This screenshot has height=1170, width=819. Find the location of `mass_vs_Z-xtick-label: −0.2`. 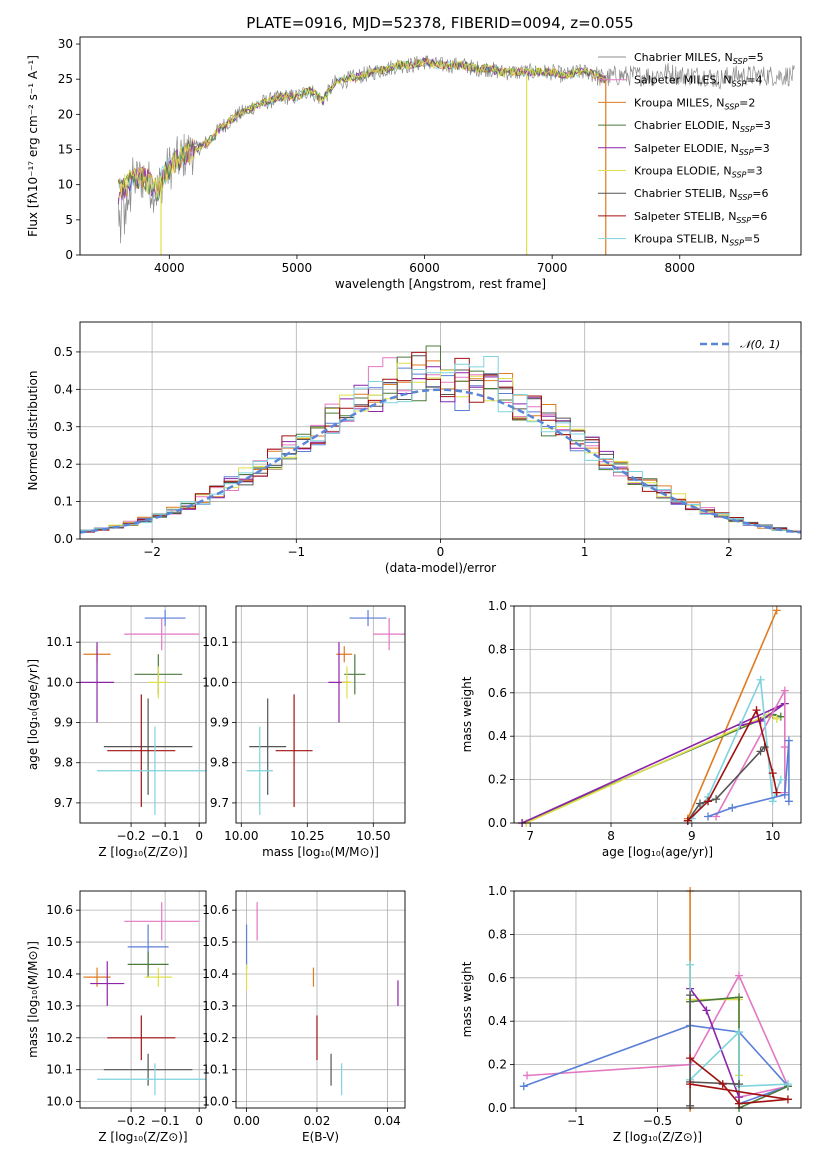

mass_vs_Z-xtick-label: −0.2 is located at coordinates (131, 1121).